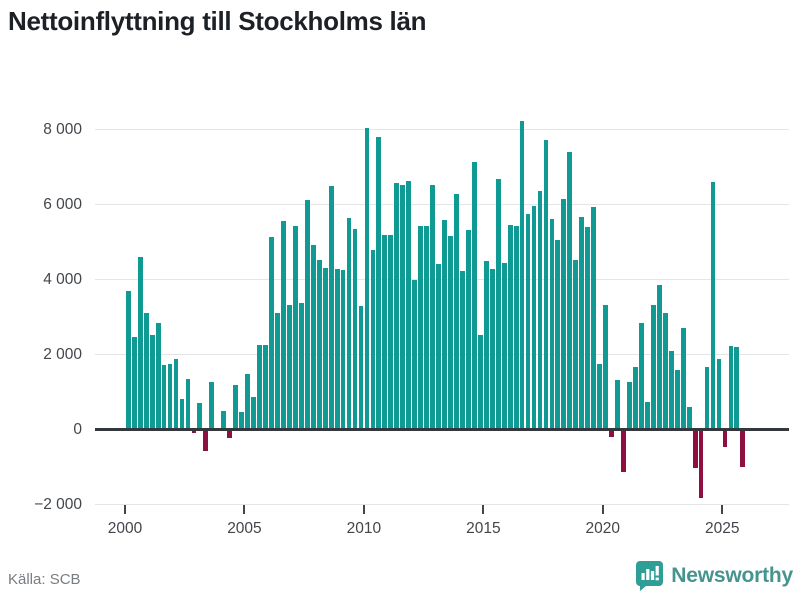 This screenshot has height=600, width=800. Describe the element at coordinates (683, 378) in the screenshot. I see `bar-2023-q2` at that location.